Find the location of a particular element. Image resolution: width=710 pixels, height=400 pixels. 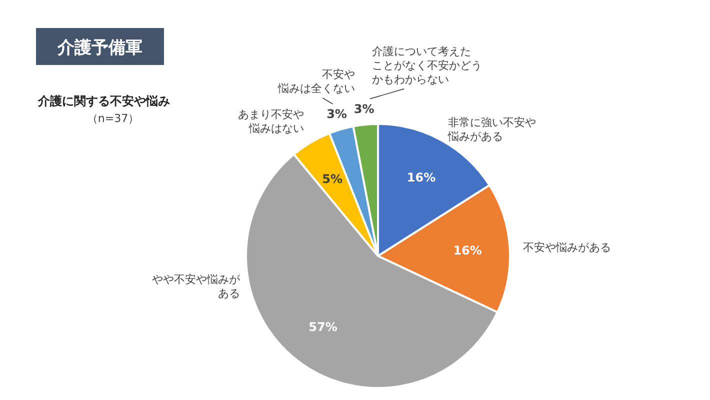

slice-label: あまり不安や悩みはない is located at coordinates (271, 122).